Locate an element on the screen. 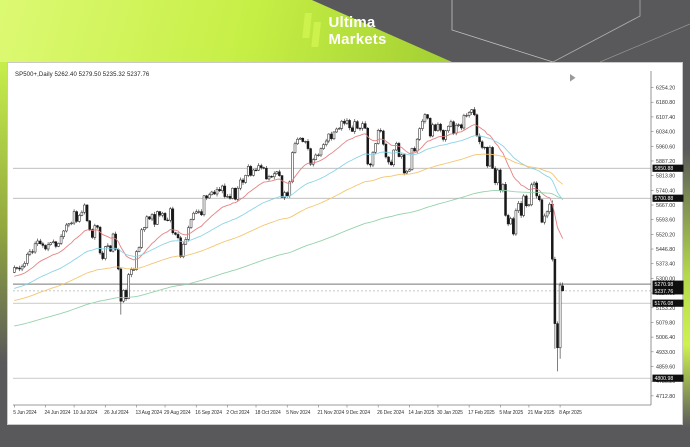 The height and width of the screenshot is (447, 690). brand-line2: Markets is located at coordinates (357, 39).